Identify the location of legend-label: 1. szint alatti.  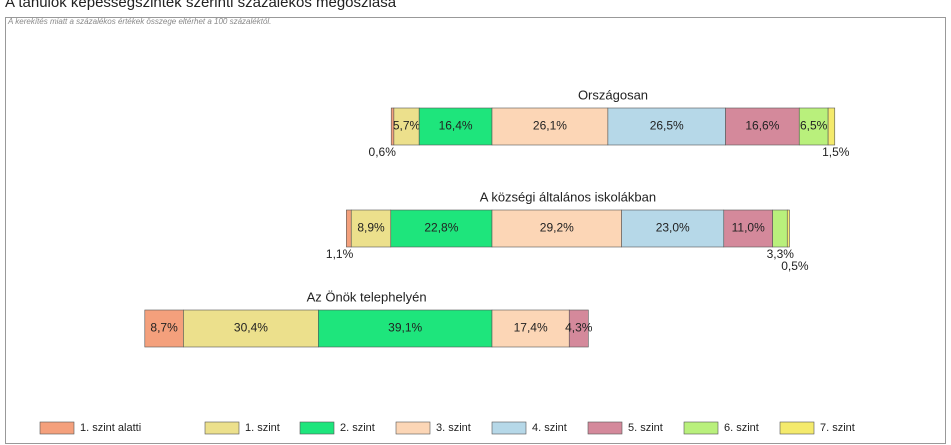
(110, 428).